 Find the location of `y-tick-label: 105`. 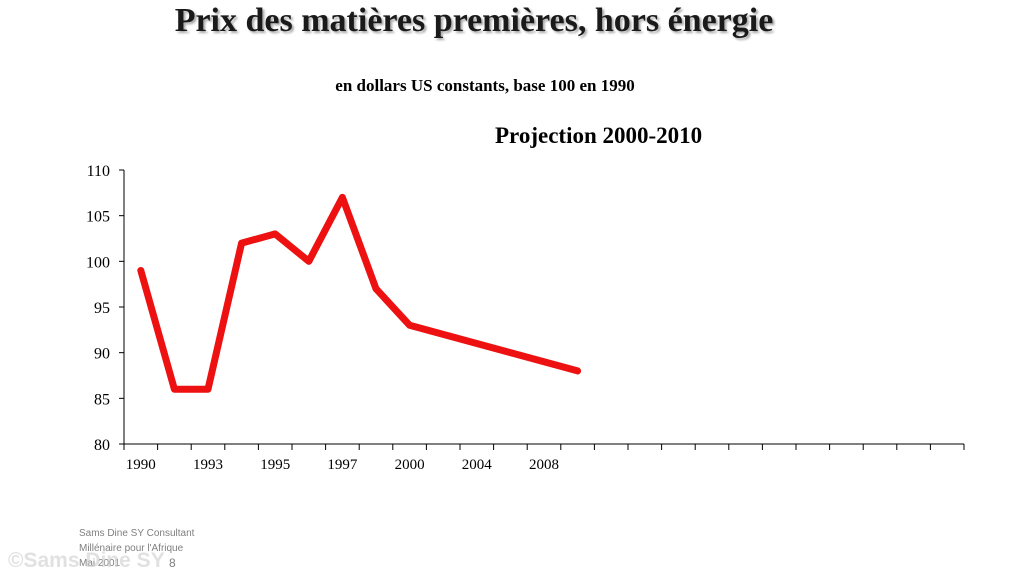

y-tick-label: 105 is located at coordinates (98, 217).